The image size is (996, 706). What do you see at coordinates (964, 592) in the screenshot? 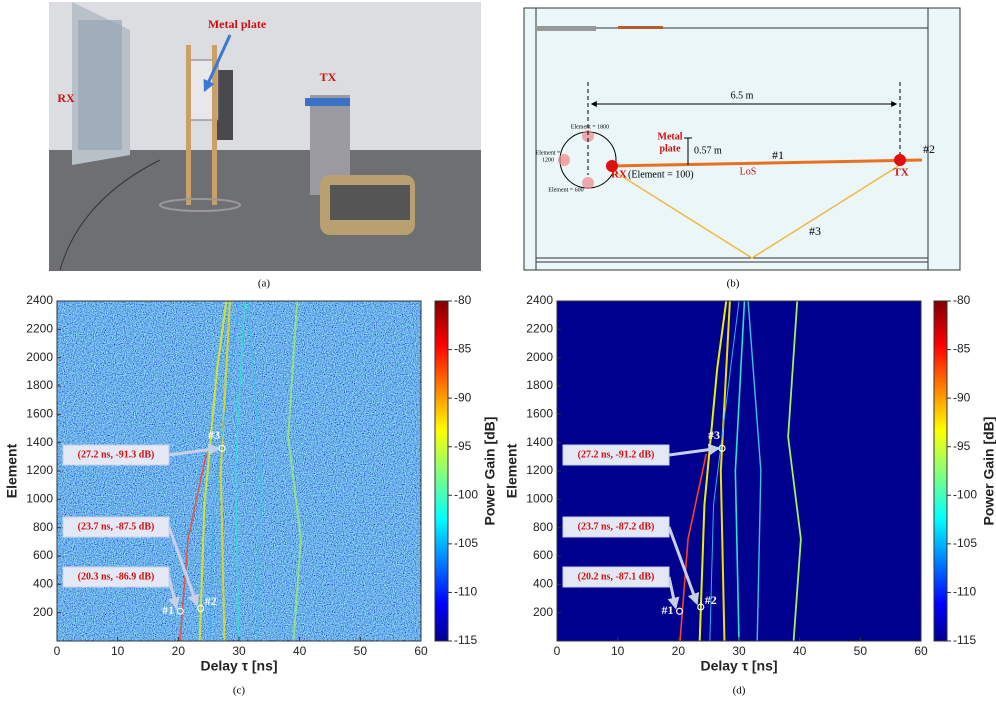
I see `colorbar-tick-label: -110` at bounding box center [964, 592].